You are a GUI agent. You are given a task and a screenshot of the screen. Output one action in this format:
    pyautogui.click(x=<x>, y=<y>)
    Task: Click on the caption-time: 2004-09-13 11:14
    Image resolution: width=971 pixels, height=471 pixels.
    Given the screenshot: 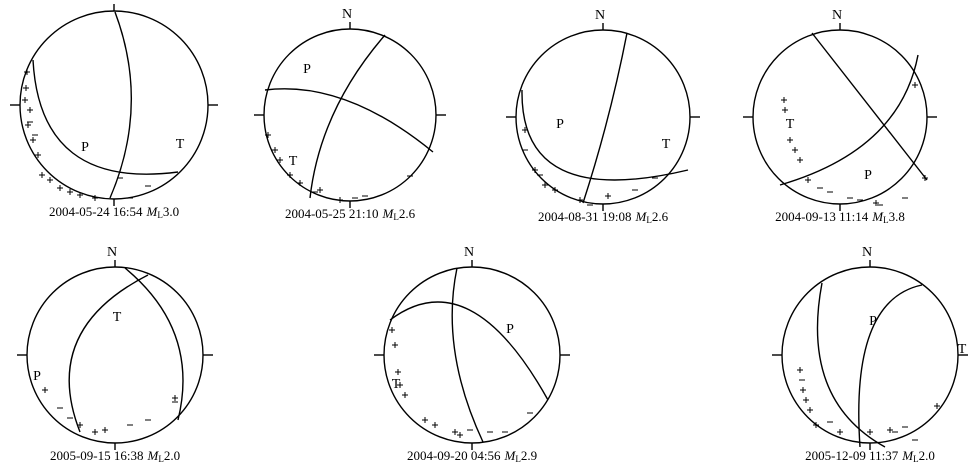 What is the action you would take?
    pyautogui.click(x=822, y=216)
    